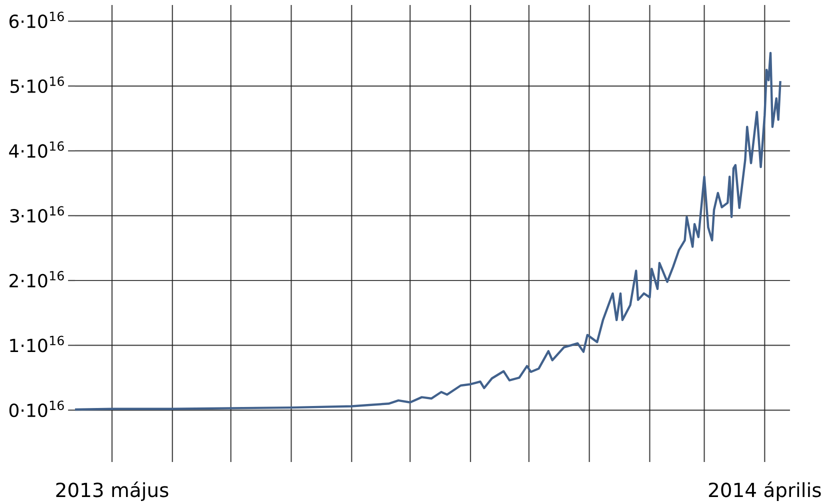 The height and width of the screenshot is (503, 838). I want to click on y-tick-label: 6·10$^{16}$, so click(36, 20).